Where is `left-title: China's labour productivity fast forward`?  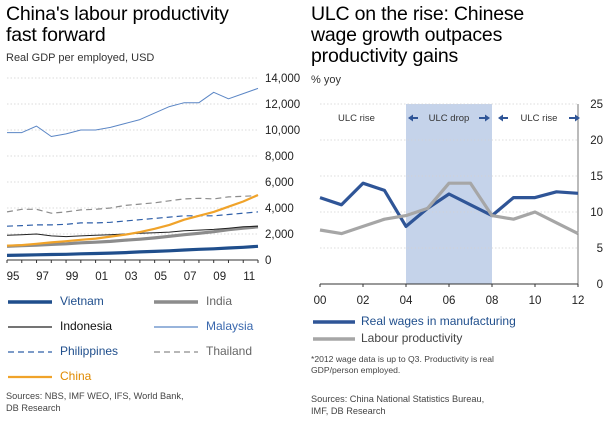
left-title: China's labour productivity fast forward is located at coordinates (117, 25).